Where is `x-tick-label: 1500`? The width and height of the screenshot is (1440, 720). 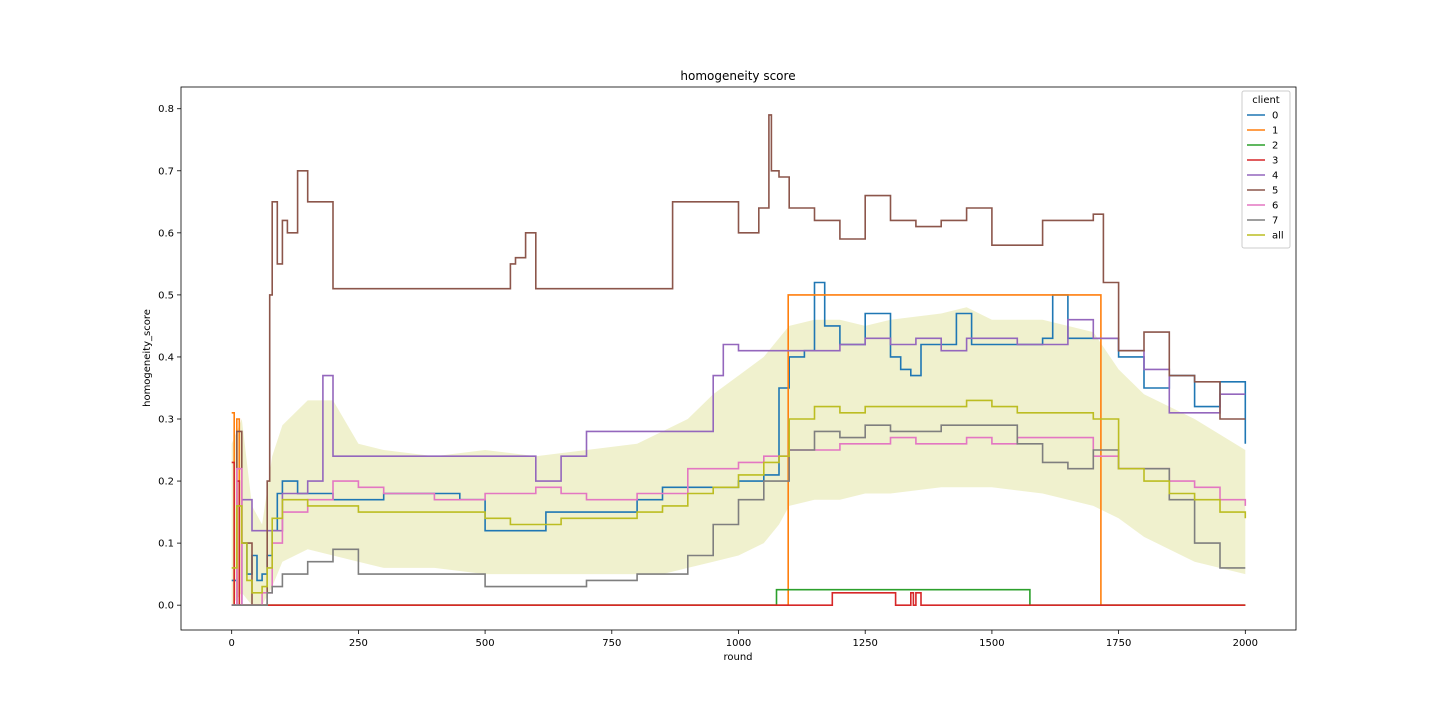
x-tick-label: 1500 is located at coordinates (991, 643).